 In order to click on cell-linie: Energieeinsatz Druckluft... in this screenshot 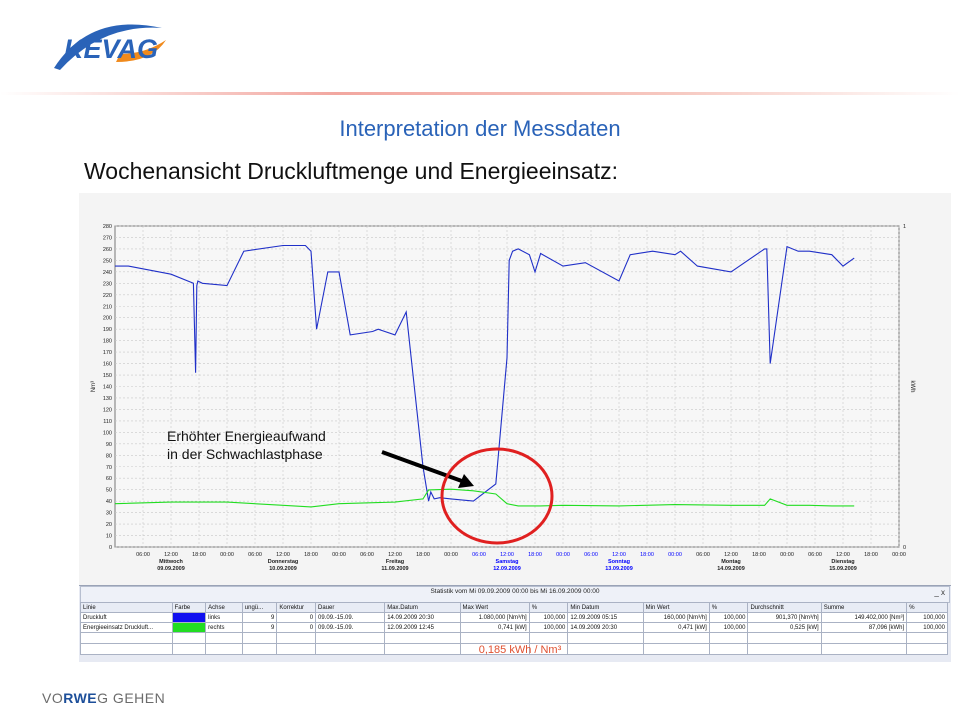, I will do `click(126, 627)`.